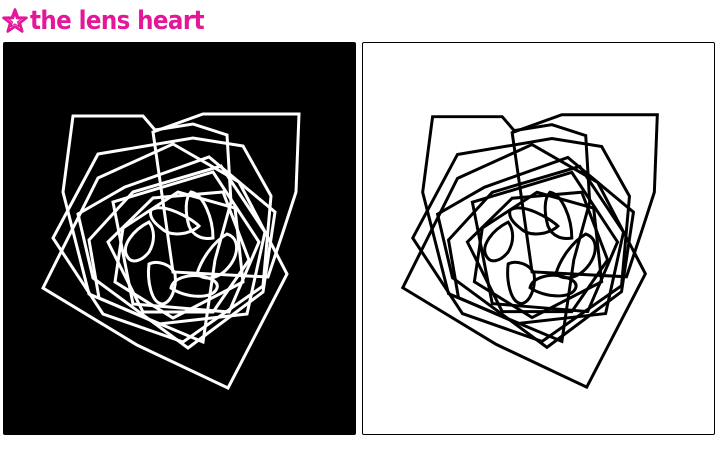 This screenshot has width=720, height=475. What do you see at coordinates (15, 20) in the screenshot?
I see `star-outline-icon` at bounding box center [15, 20].